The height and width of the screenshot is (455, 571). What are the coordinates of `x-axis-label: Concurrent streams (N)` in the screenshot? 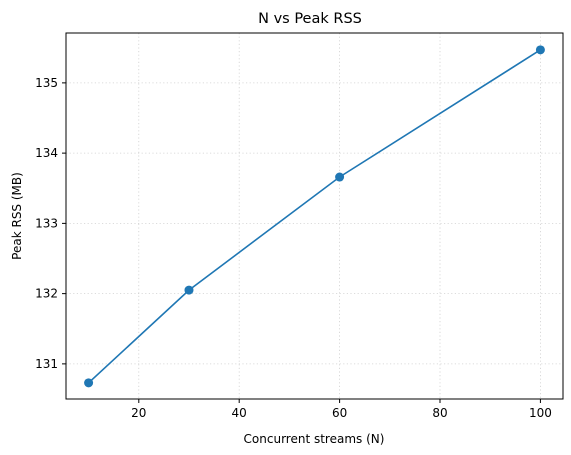 It's located at (314, 439).